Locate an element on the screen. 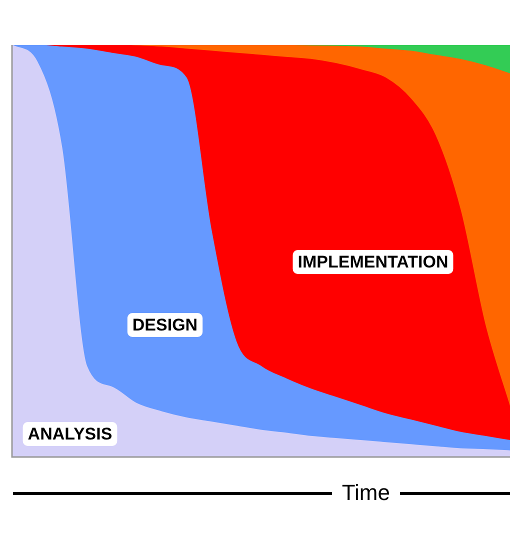 This screenshot has height=550, width=510. series-label: ANALYSIS is located at coordinates (70, 434).